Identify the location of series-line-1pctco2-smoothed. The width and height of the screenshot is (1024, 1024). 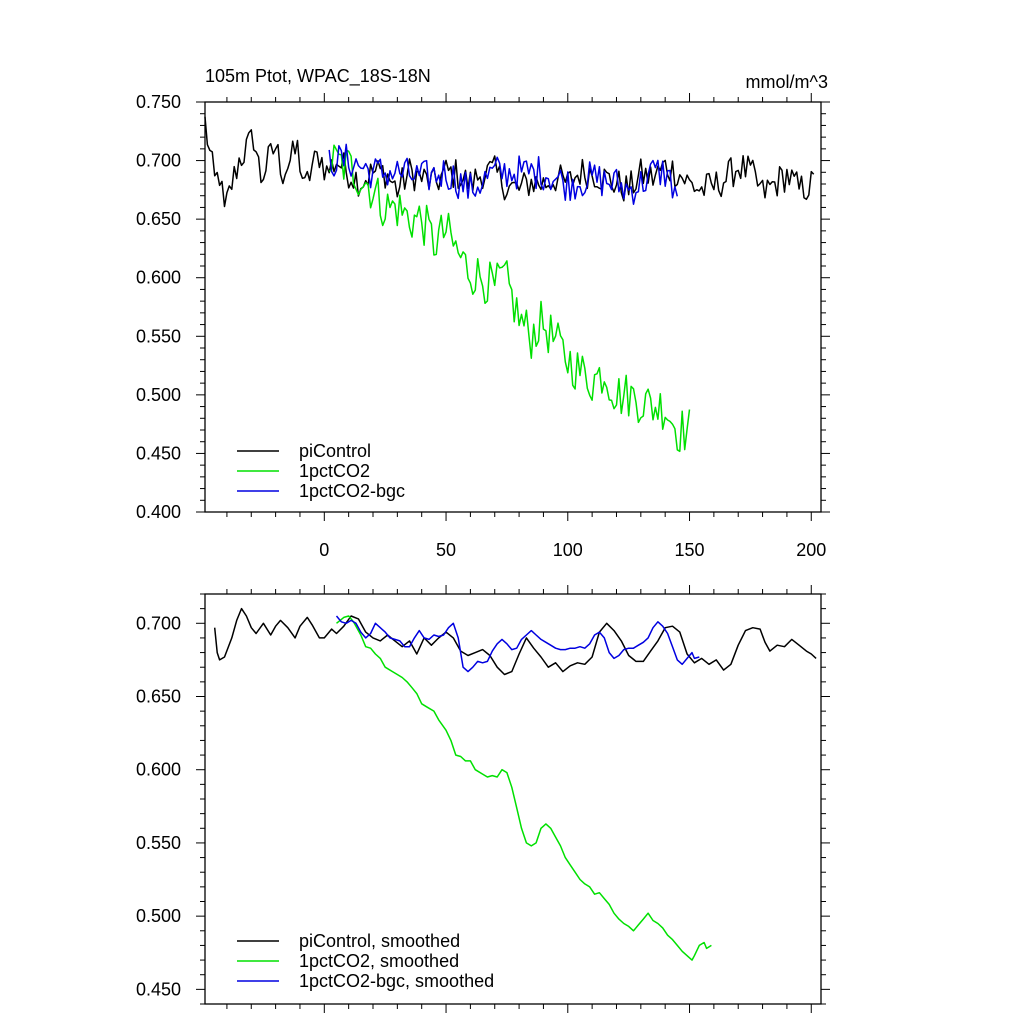
(524, 788).